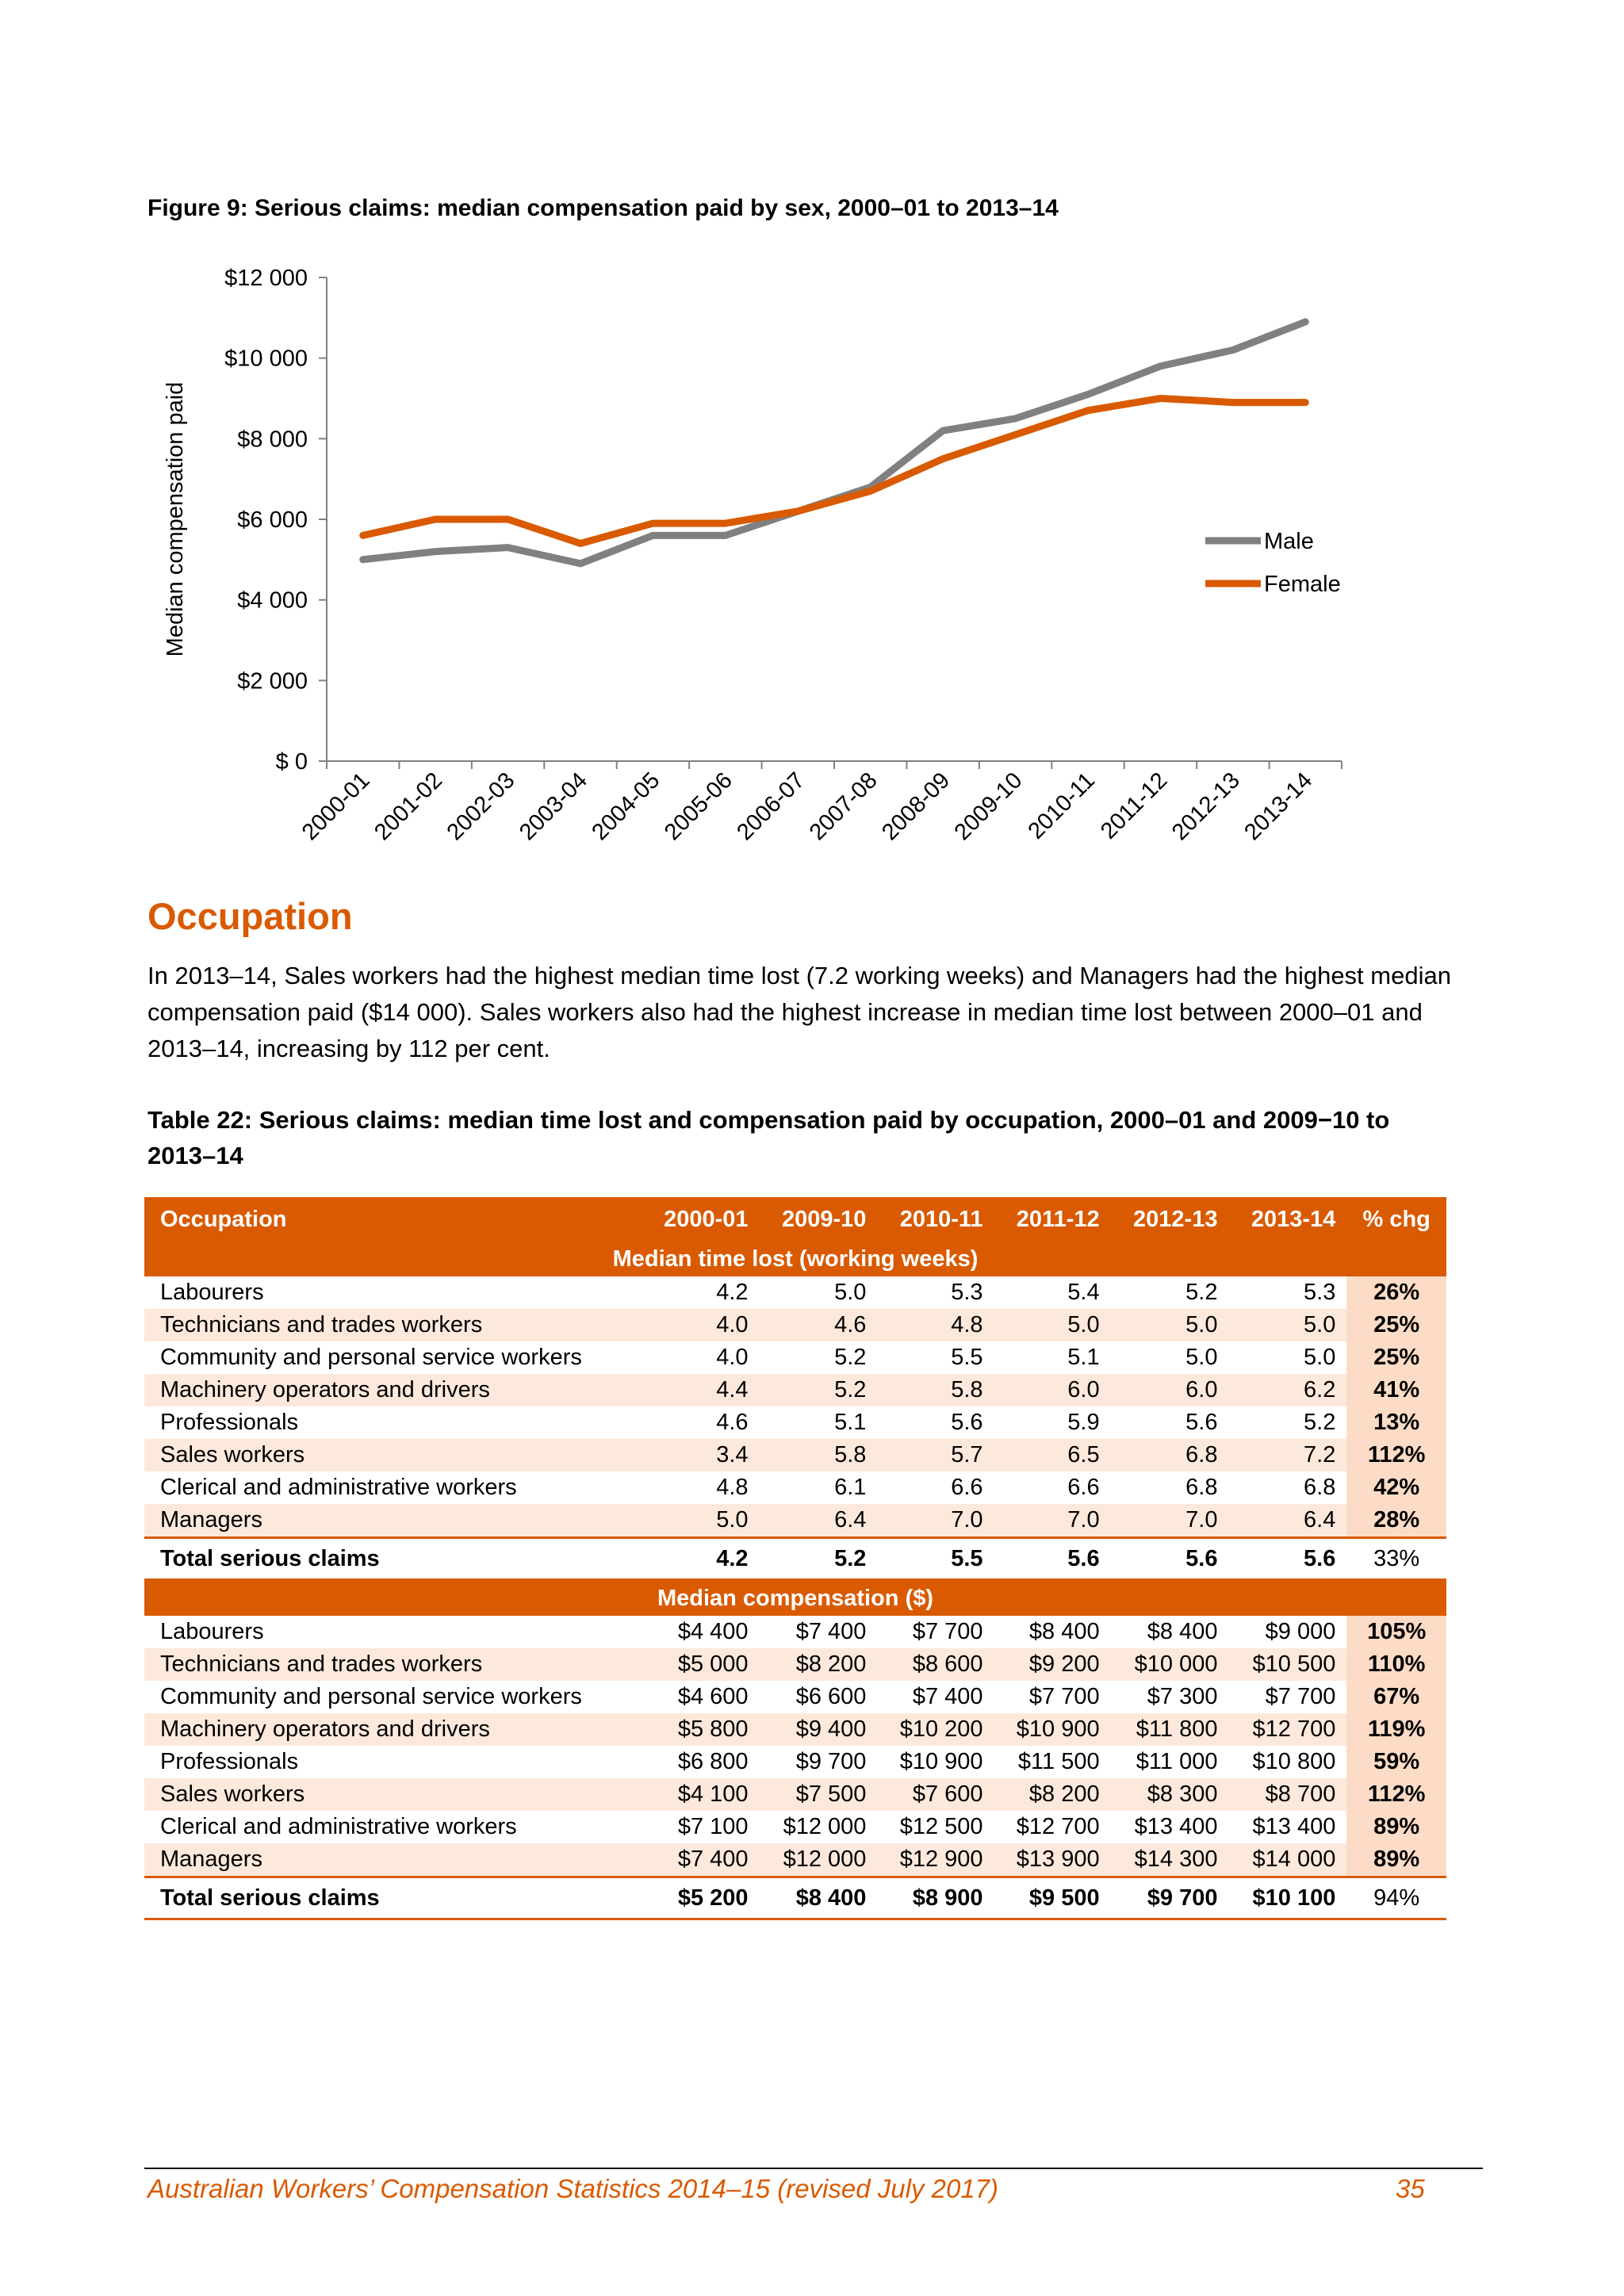  I want to click on x-tick-label: 2002-03, so click(481, 806).